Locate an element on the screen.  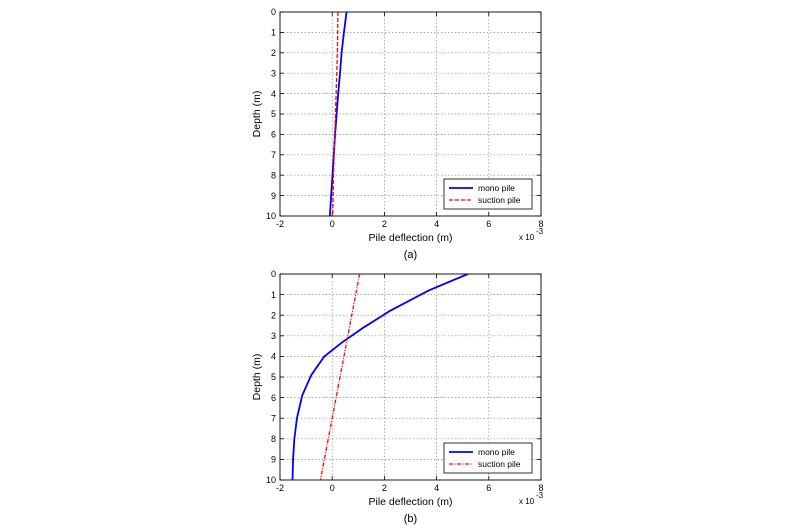
figure-caption: (a) is located at coordinates (410, 255).